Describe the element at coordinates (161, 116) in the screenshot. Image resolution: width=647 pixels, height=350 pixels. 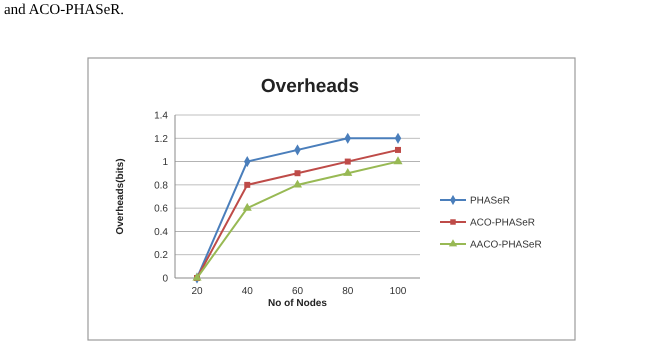
I see `y-tick-label: 1.4` at that location.